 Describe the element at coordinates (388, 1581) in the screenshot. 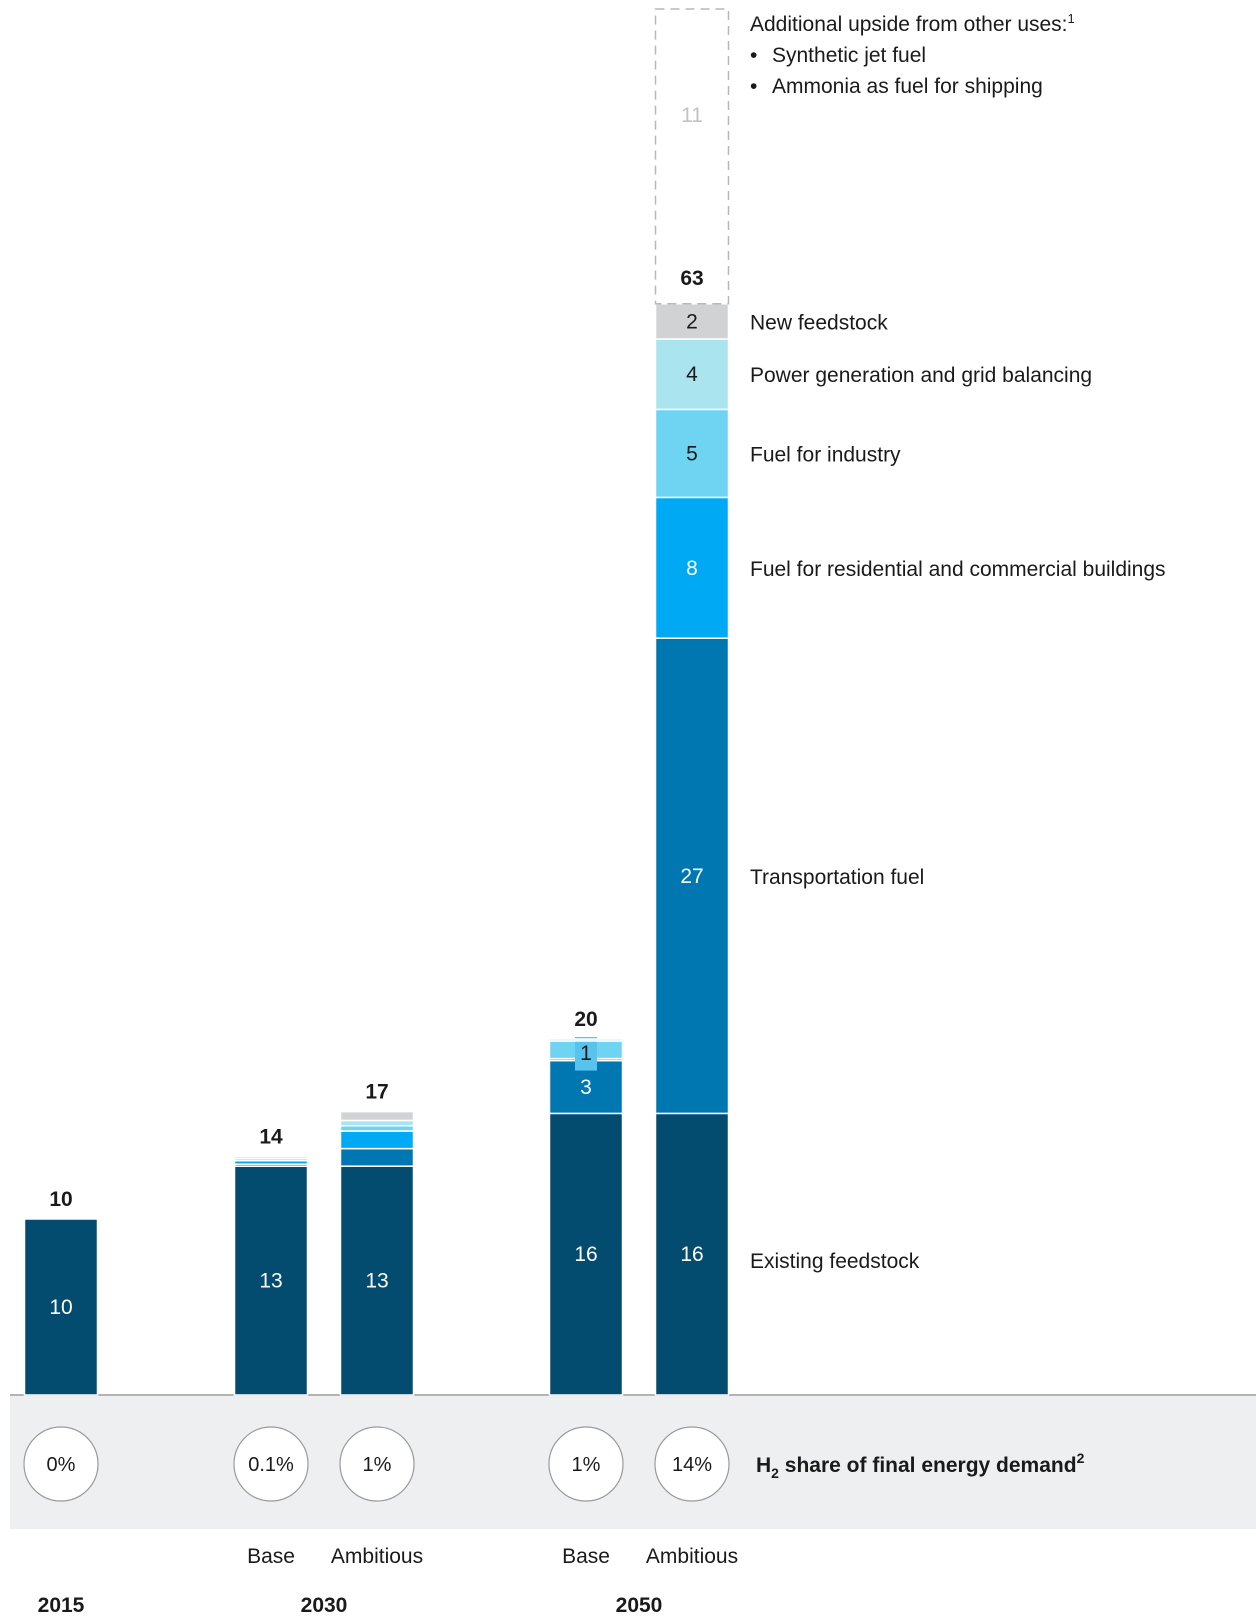

I see `axis-layer: Base Ambitious Base Ambitious 2015 2030 2050` at that location.